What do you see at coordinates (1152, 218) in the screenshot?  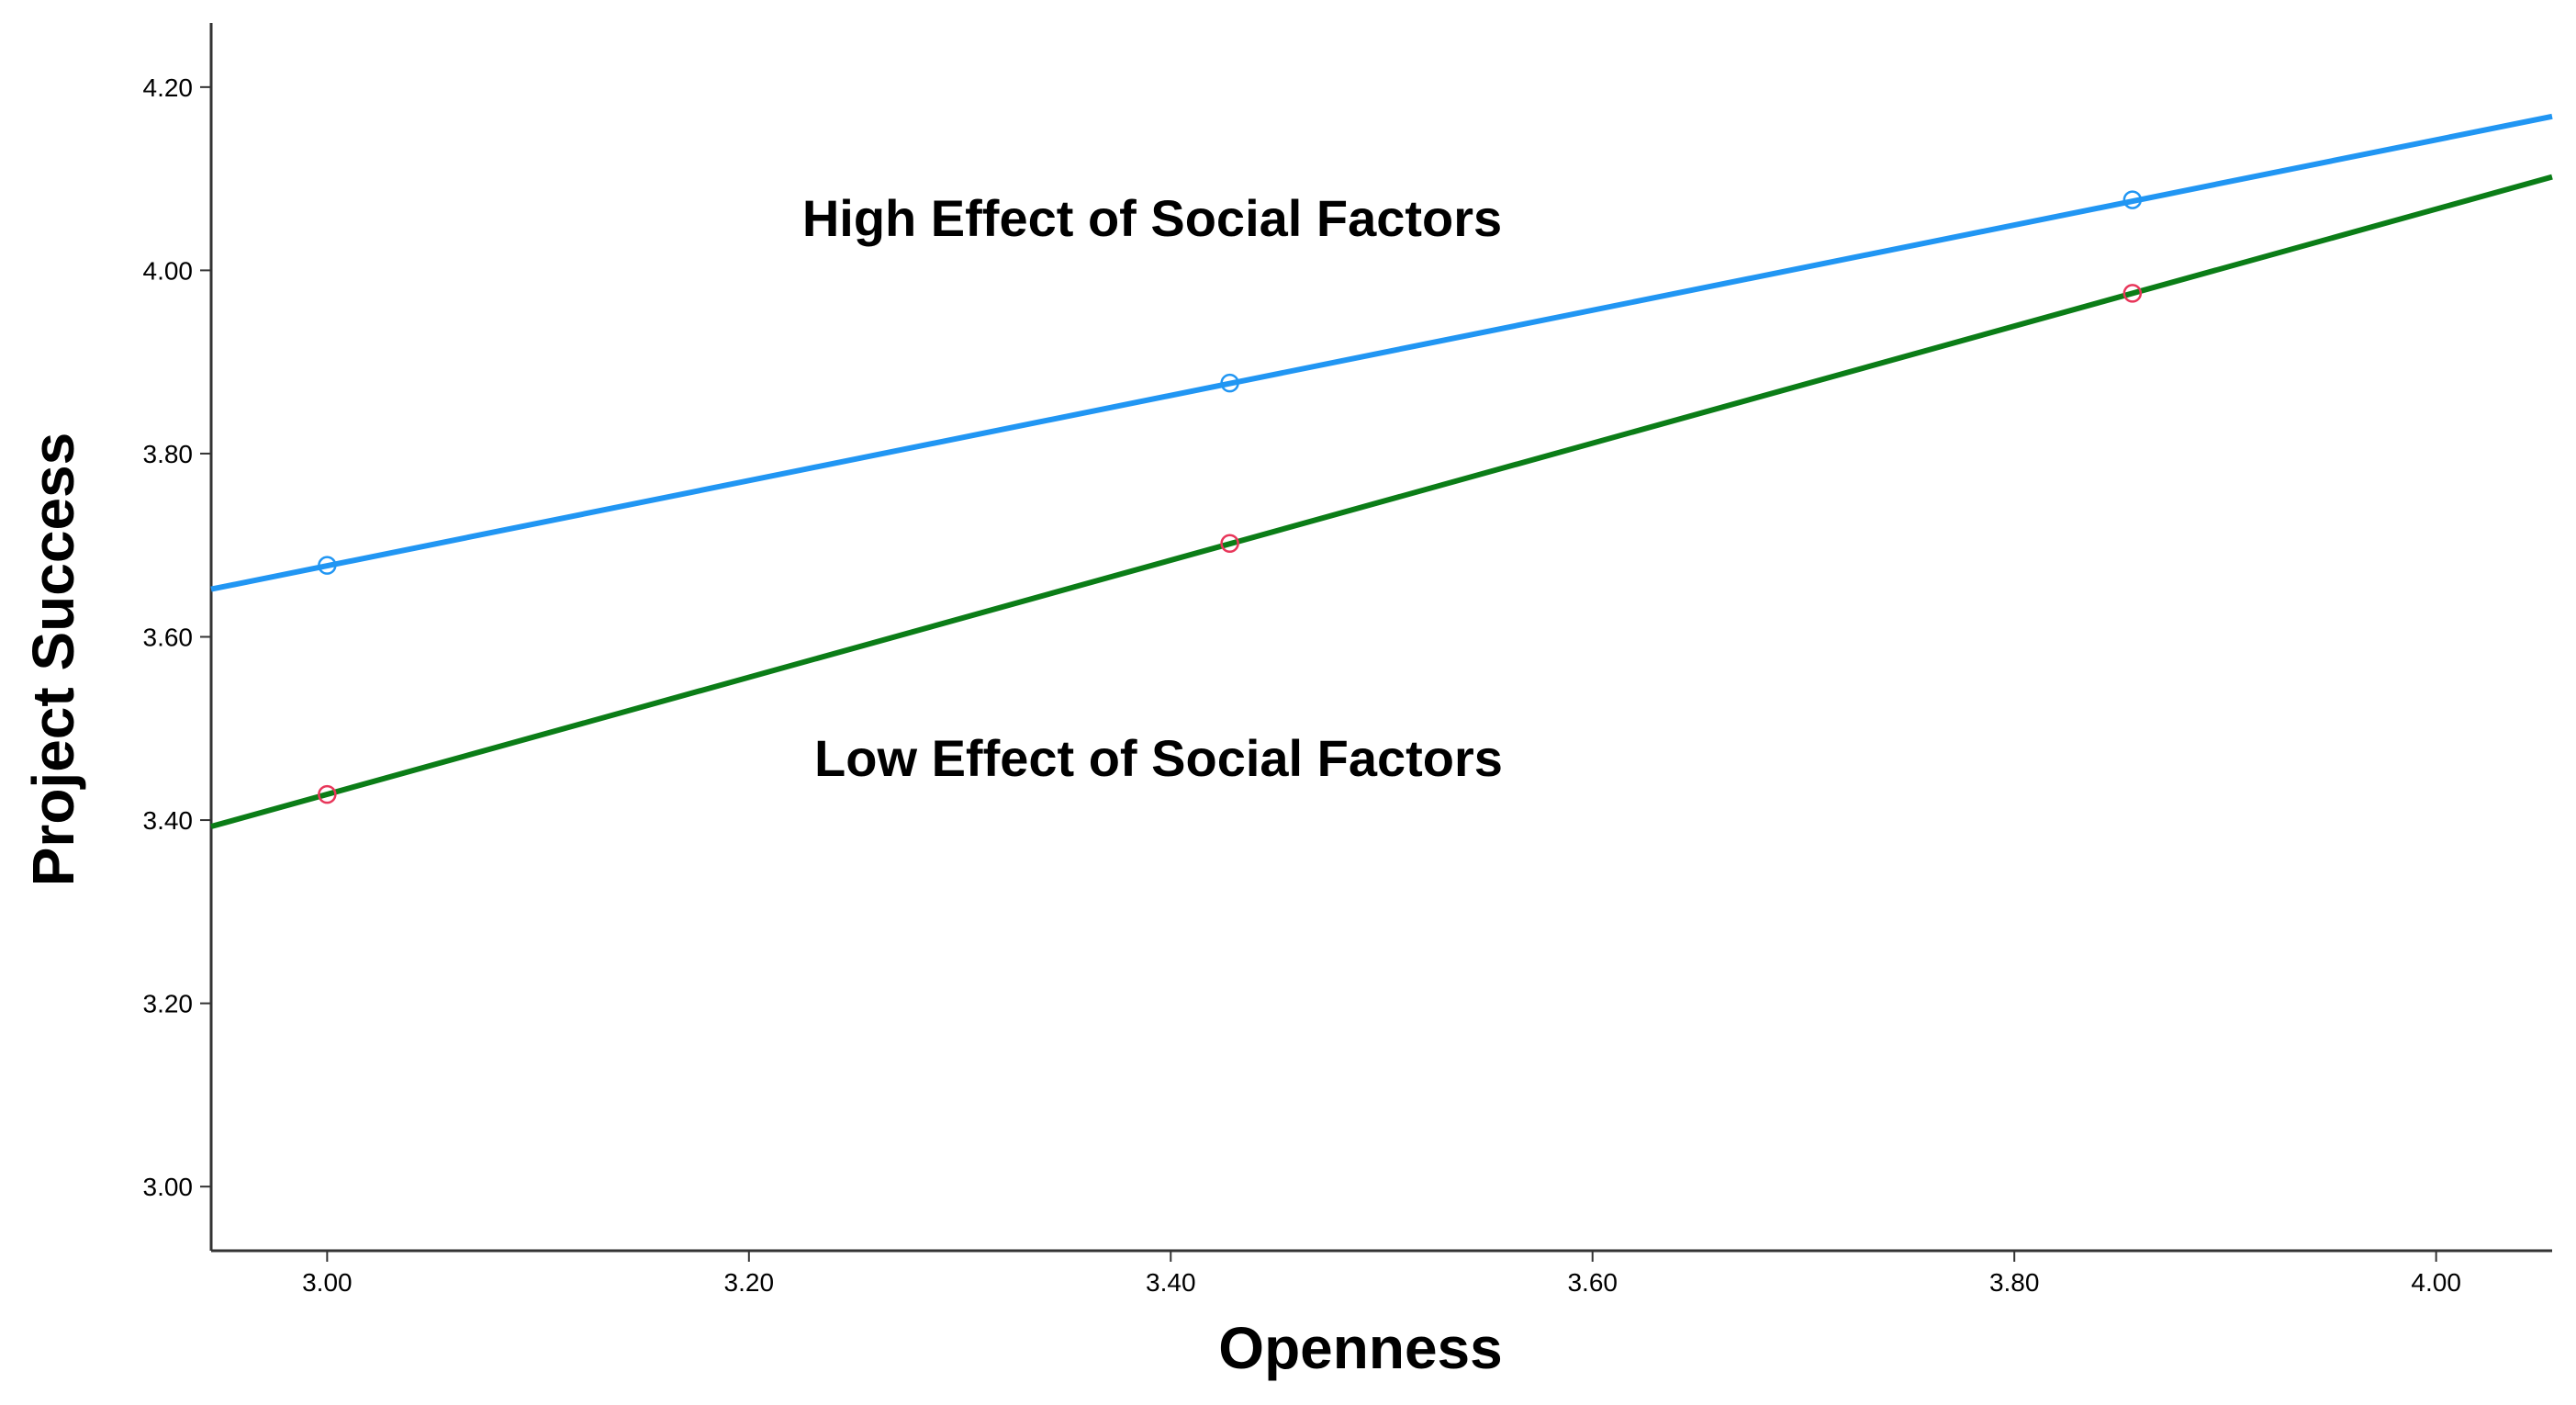 I see `annotation-high-effect: High Effect of Social Factors` at bounding box center [1152, 218].